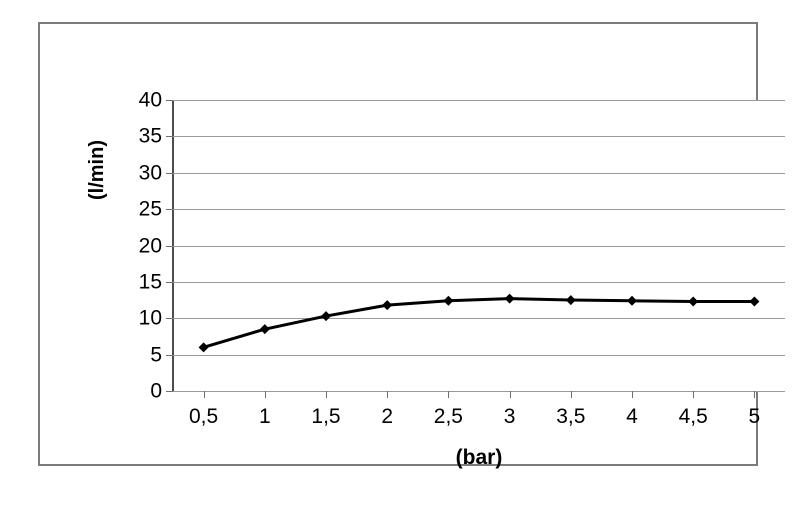  Describe the element at coordinates (150, 318) in the screenshot. I see `y-tick-label: 10` at that location.